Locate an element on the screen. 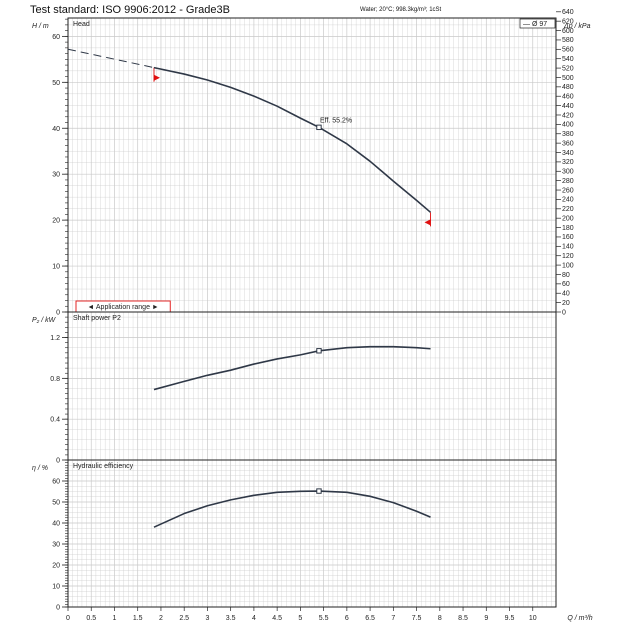 Image resolution: width=625 pixels, height=625 pixels. y2-tick-label: 300 is located at coordinates (568, 172).